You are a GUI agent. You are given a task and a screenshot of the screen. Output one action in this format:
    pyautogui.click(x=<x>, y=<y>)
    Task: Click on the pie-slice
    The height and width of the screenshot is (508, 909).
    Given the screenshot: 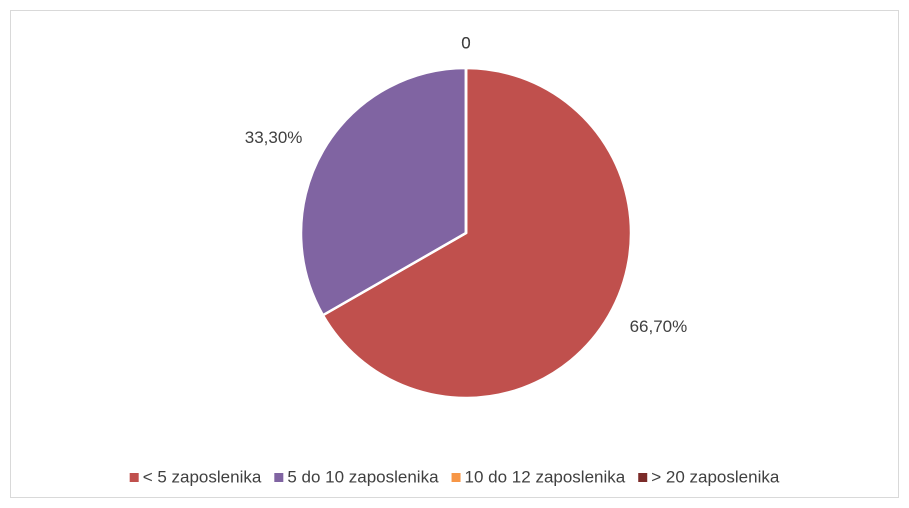 What is the action you would take?
    pyautogui.click(x=383, y=191)
    